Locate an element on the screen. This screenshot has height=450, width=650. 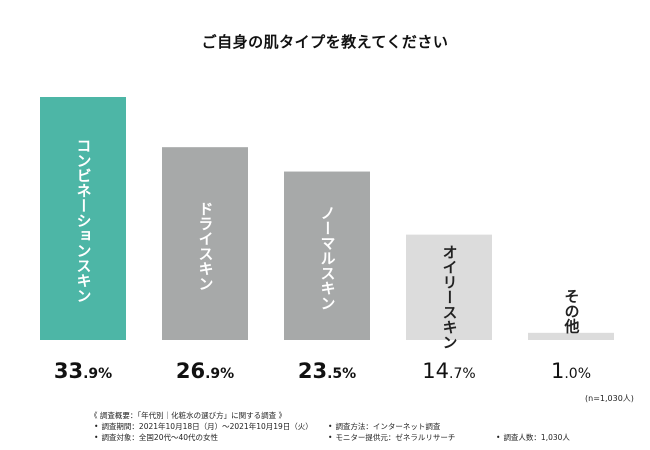
category-label-3: ノーマルスキン is located at coordinates (328, 257).